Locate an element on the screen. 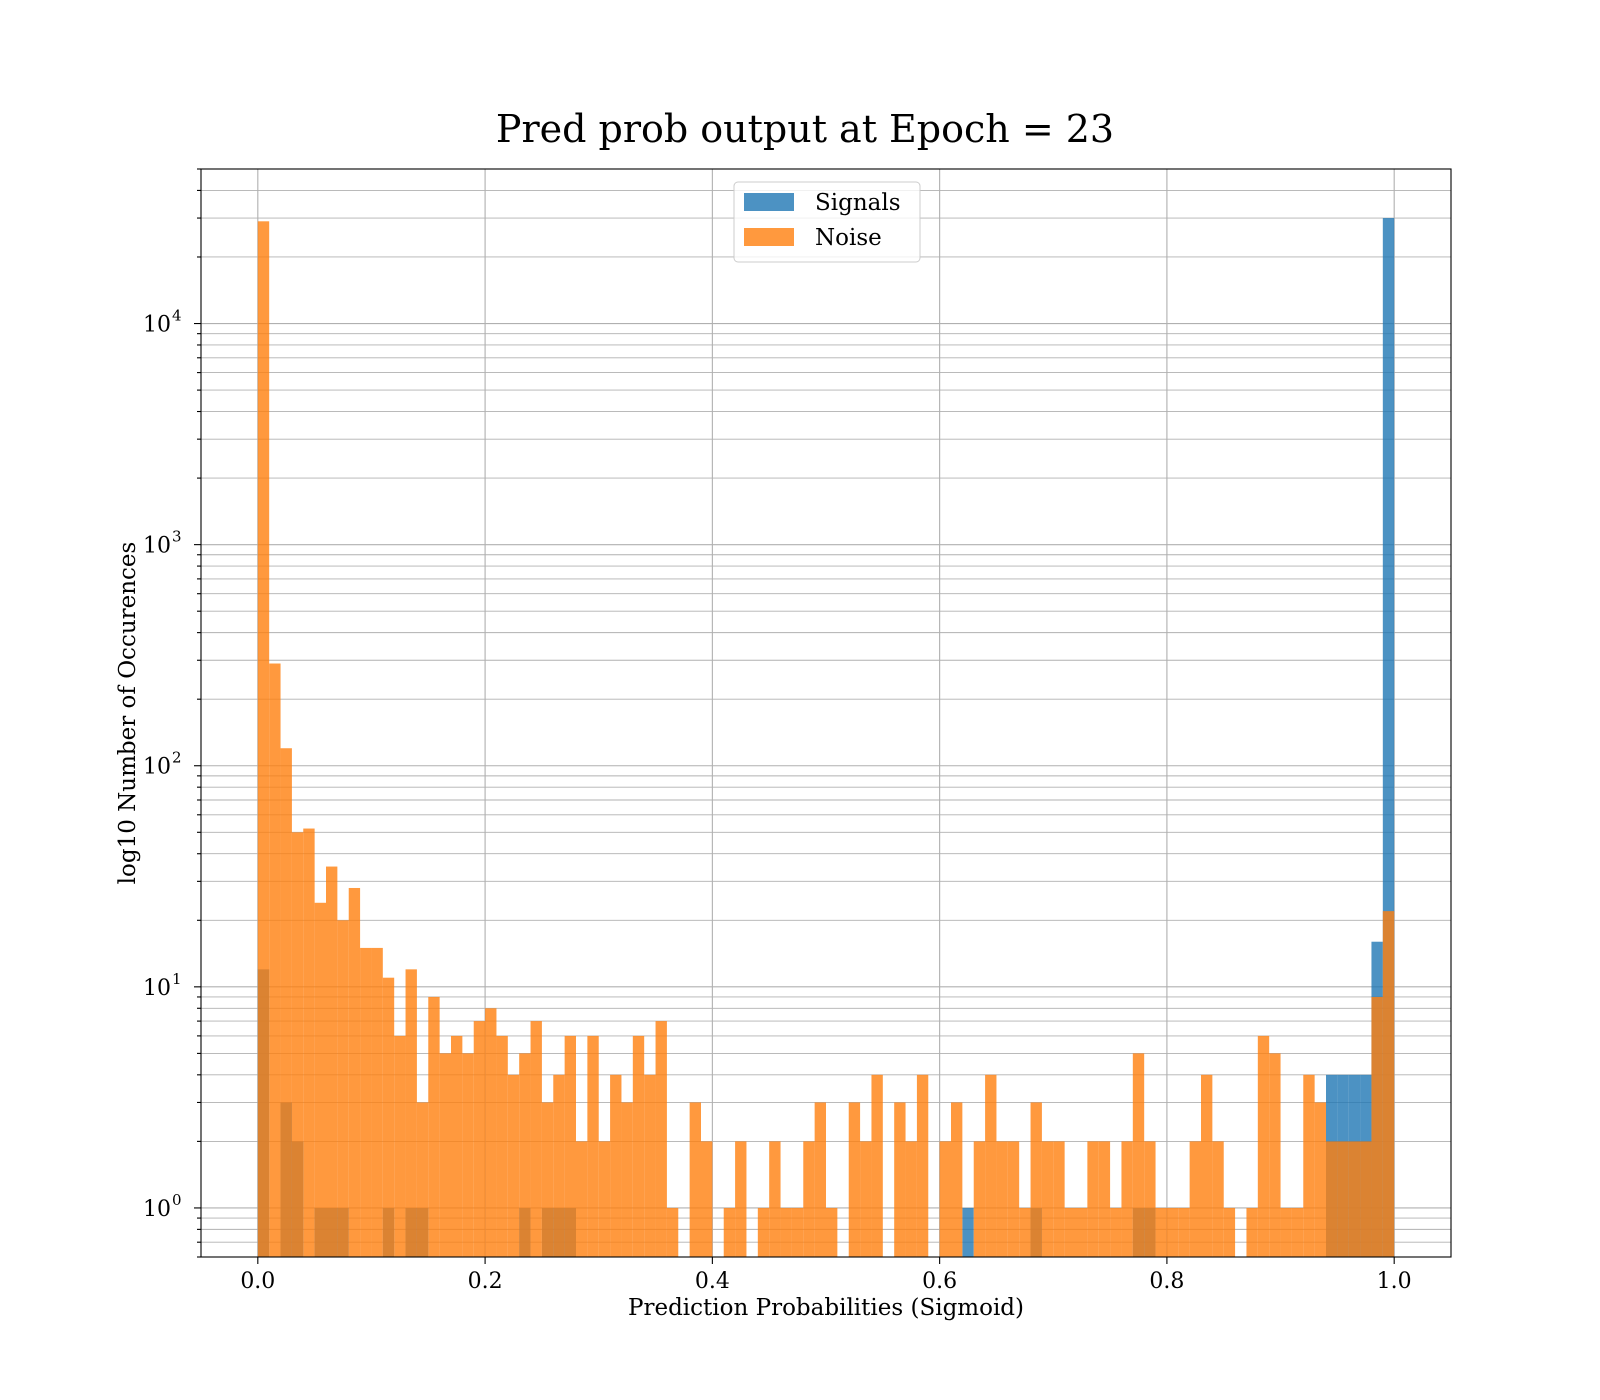 The width and height of the screenshot is (1600, 1400). chart-title: Pred prob output at Epoch = 23 is located at coordinates (805, 129).